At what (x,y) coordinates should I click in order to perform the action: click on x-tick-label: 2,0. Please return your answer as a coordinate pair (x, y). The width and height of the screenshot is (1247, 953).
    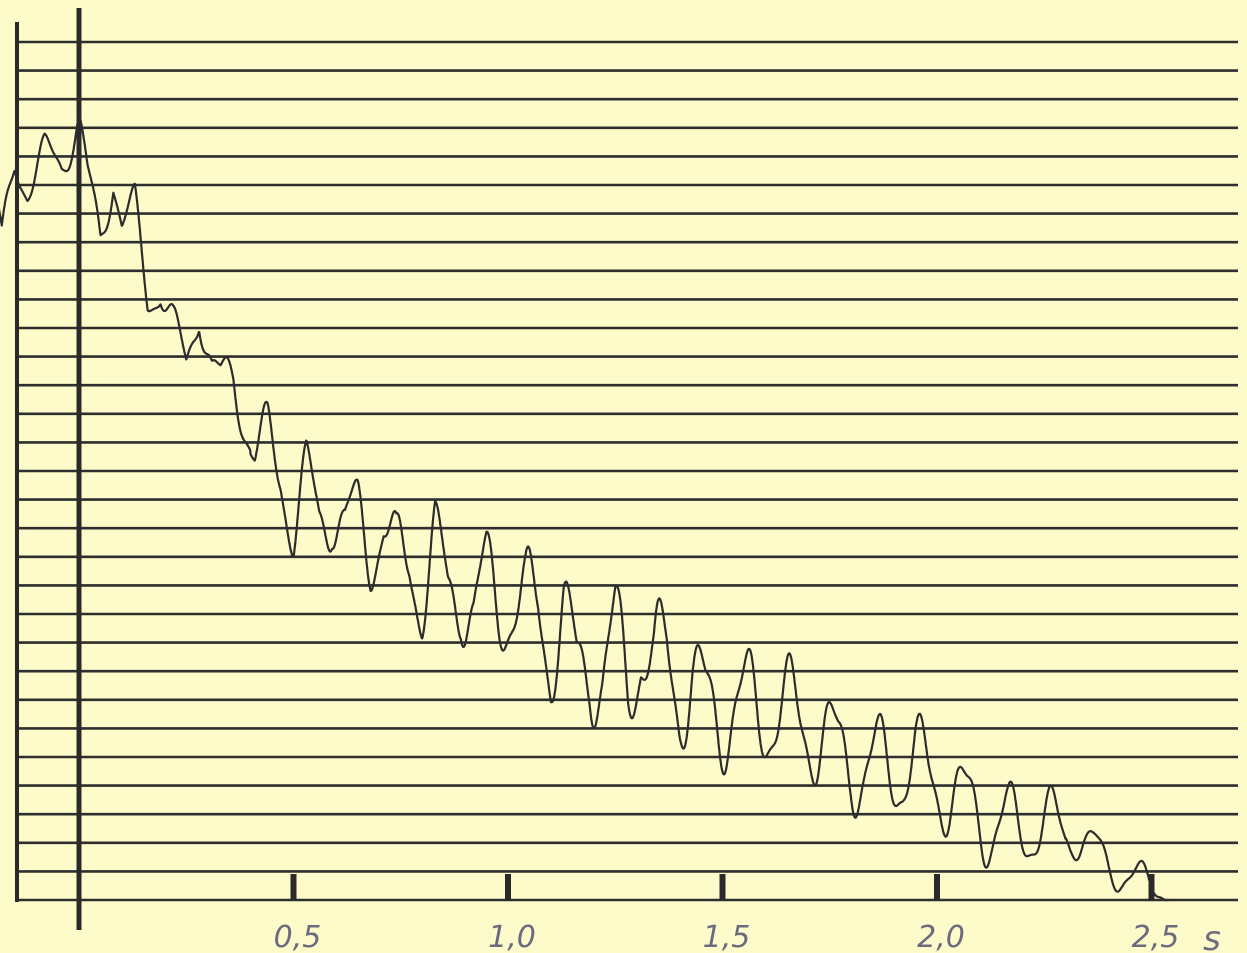
    Looking at the image, I should click on (941, 936).